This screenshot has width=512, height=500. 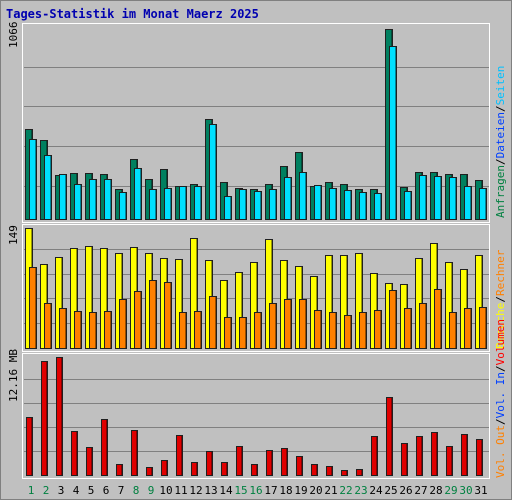 What do you see at coordinates (390, 490) in the screenshot?
I see `day-tick-label: 25` at bounding box center [390, 490].